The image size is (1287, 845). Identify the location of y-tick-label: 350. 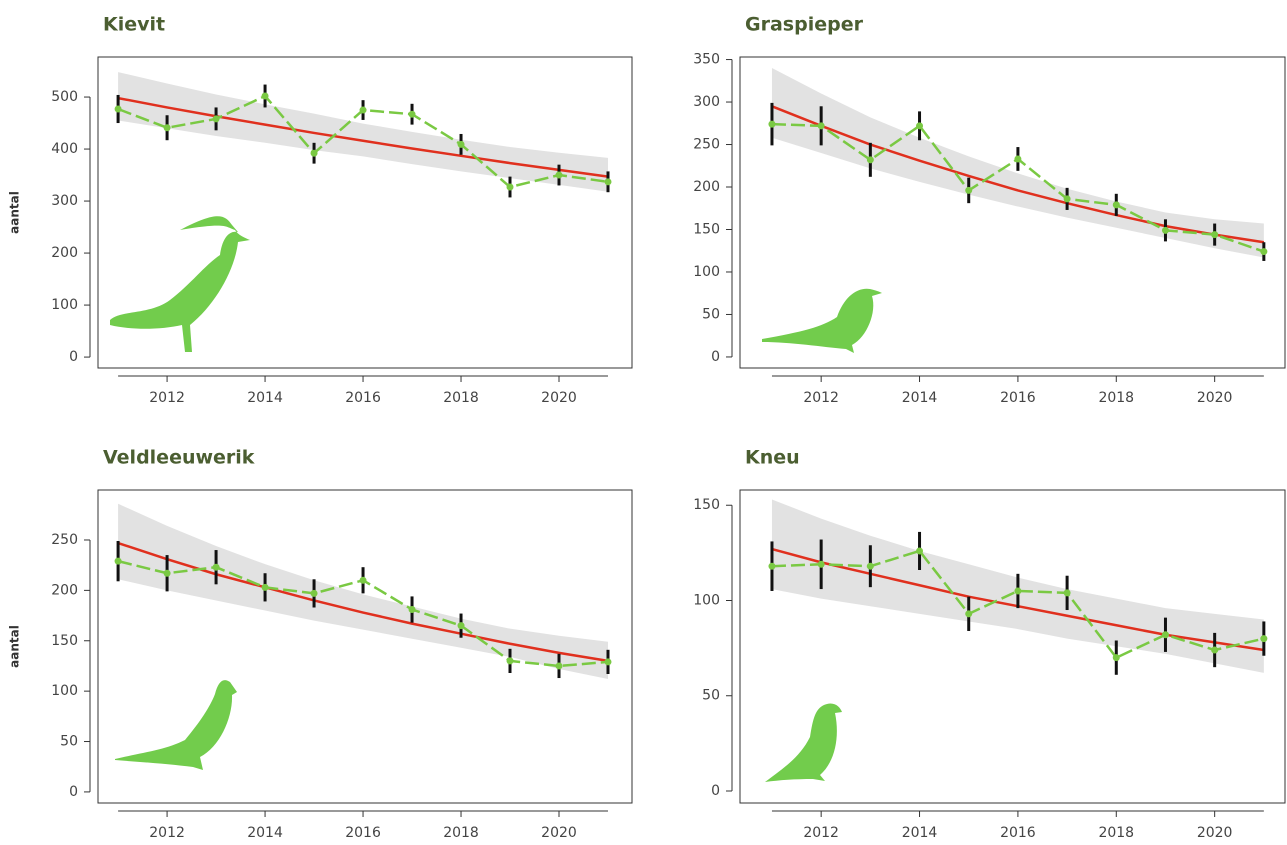
(706, 60).